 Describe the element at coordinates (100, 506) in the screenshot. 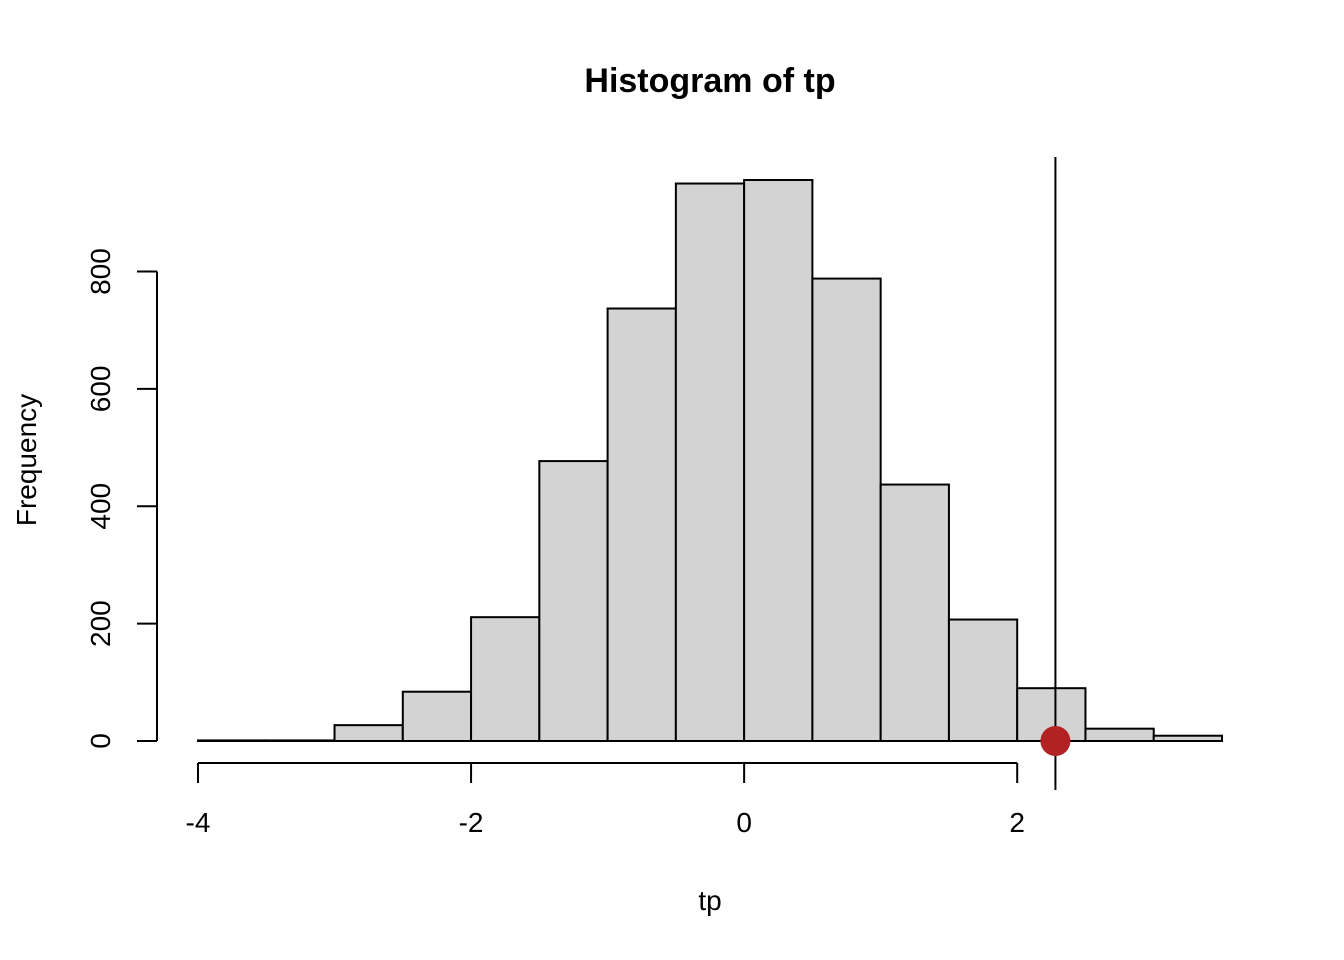

I see `y-tick-label: 400` at that location.